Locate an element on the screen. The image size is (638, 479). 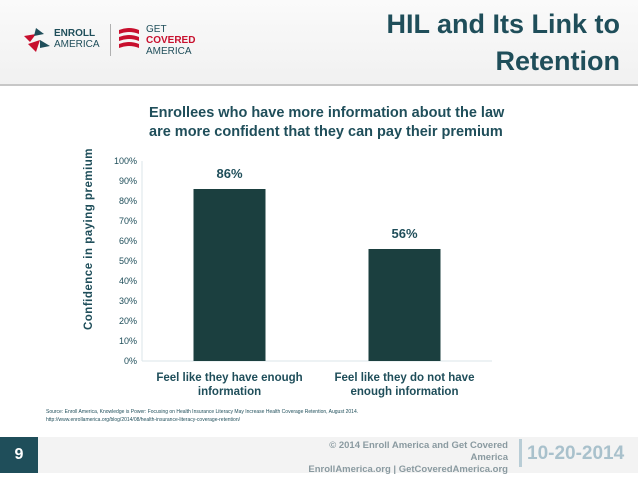
logo-get: GET is located at coordinates (156, 29).